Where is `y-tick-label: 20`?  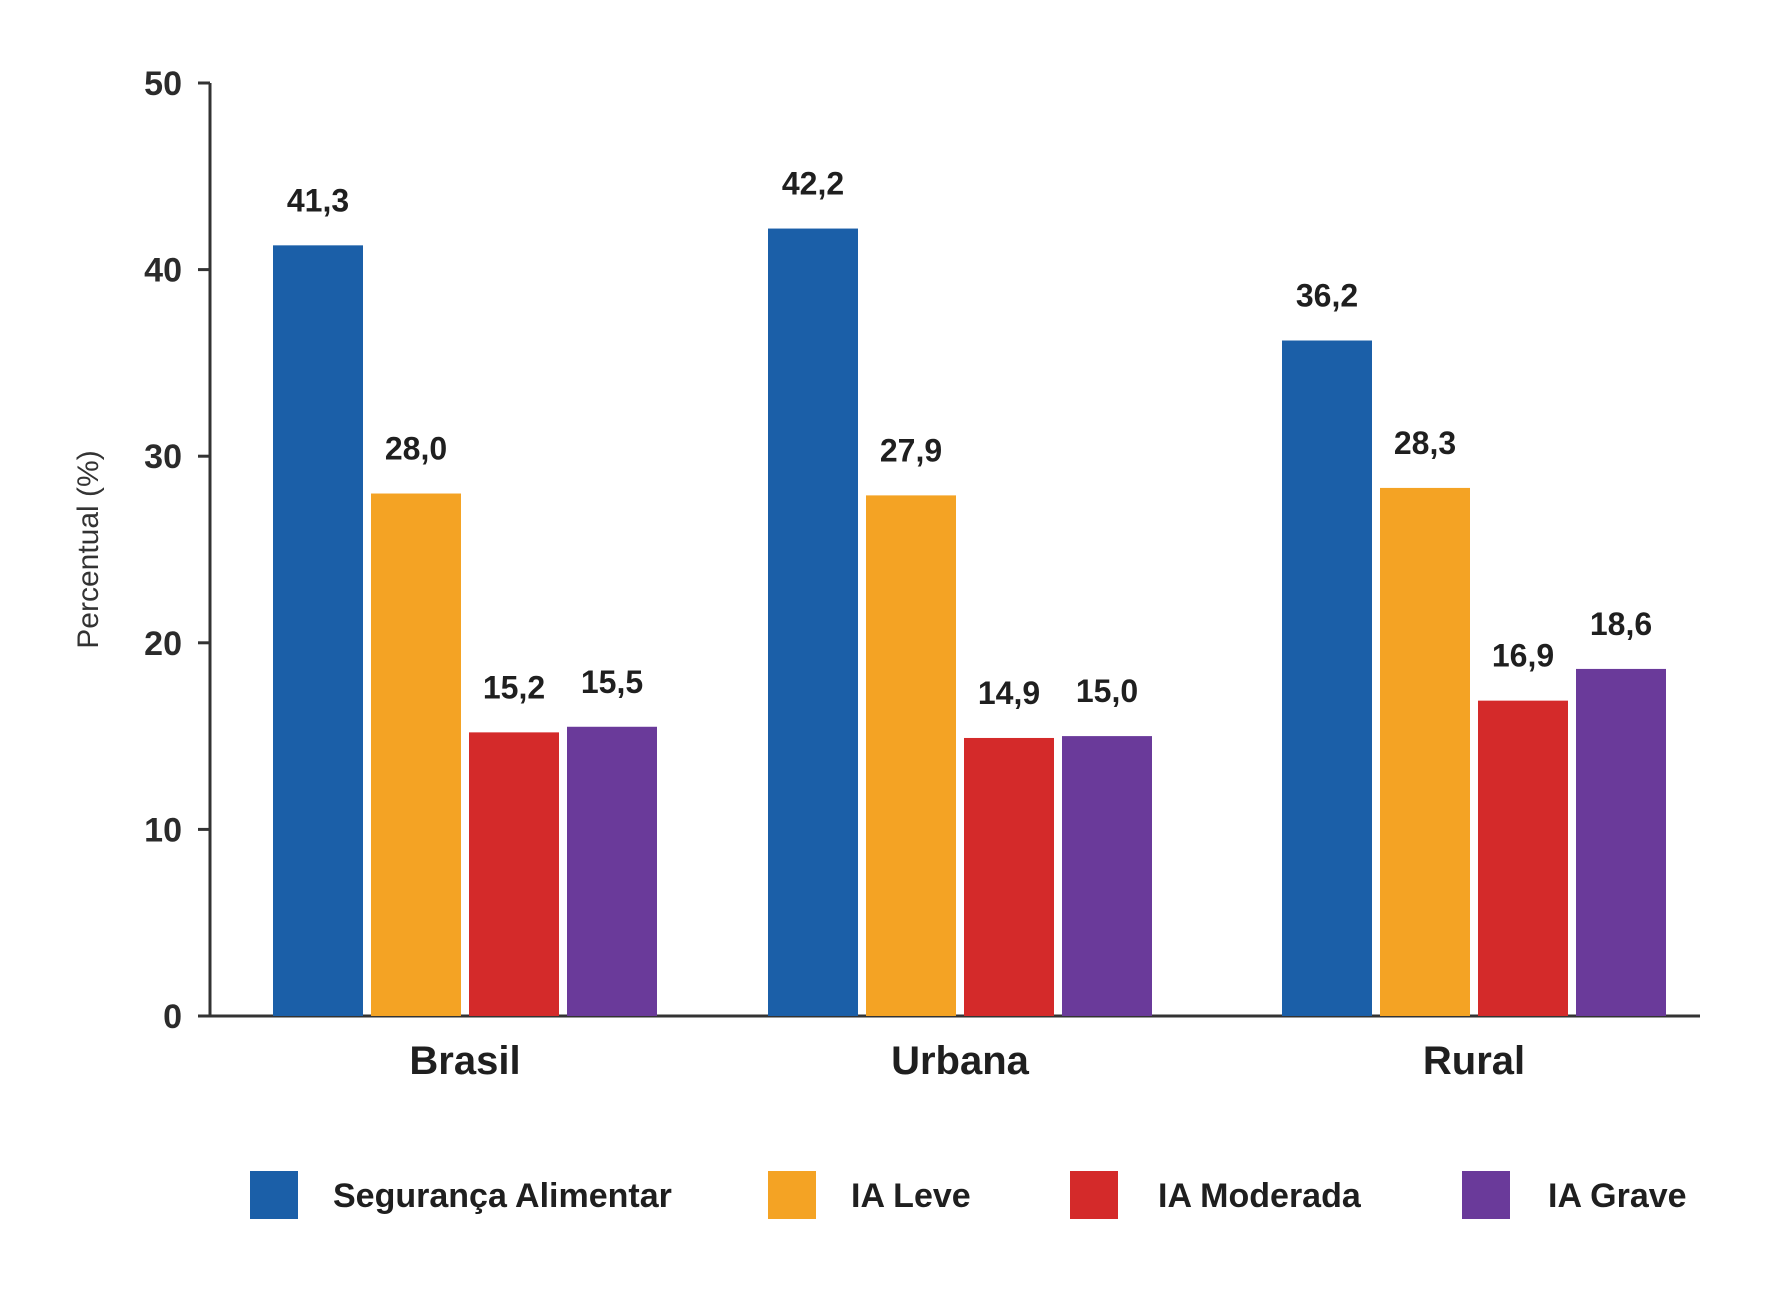
y-tick-label: 20 is located at coordinates (163, 644).